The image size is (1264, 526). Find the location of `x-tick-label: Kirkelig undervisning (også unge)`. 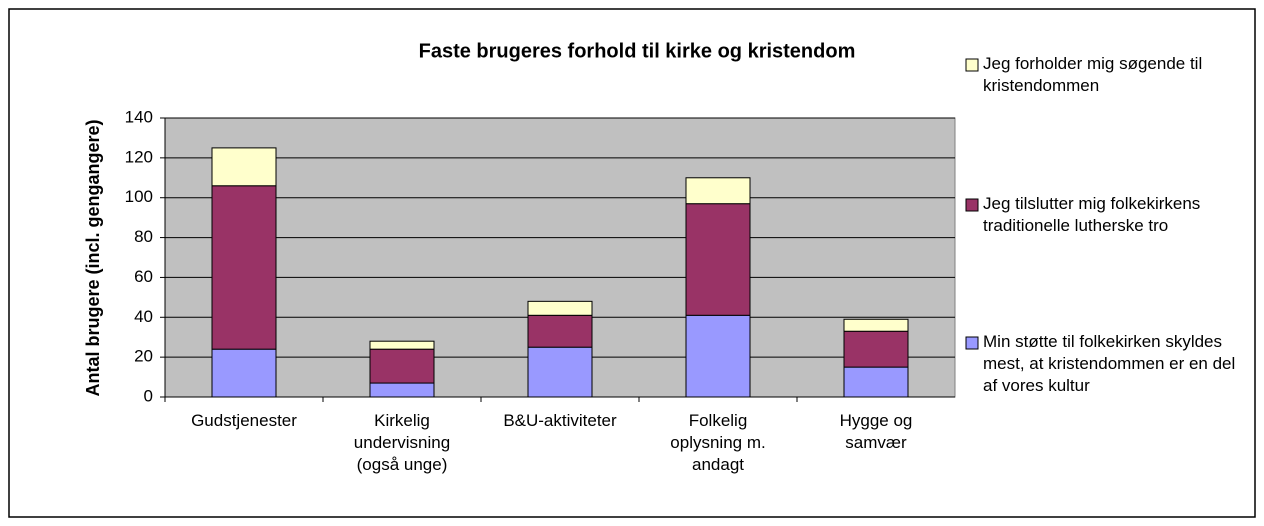

x-tick-label: Kirkelig undervisning (også unge) is located at coordinates (402, 442).